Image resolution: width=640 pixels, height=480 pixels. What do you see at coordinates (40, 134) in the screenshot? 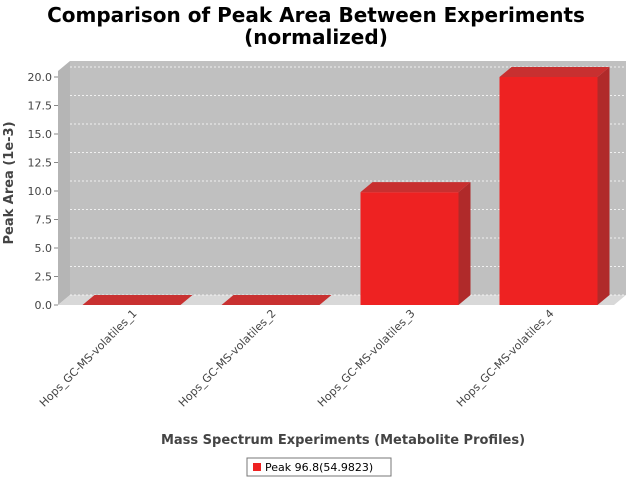
I see `y-tick-label: 15.0` at bounding box center [40, 134].